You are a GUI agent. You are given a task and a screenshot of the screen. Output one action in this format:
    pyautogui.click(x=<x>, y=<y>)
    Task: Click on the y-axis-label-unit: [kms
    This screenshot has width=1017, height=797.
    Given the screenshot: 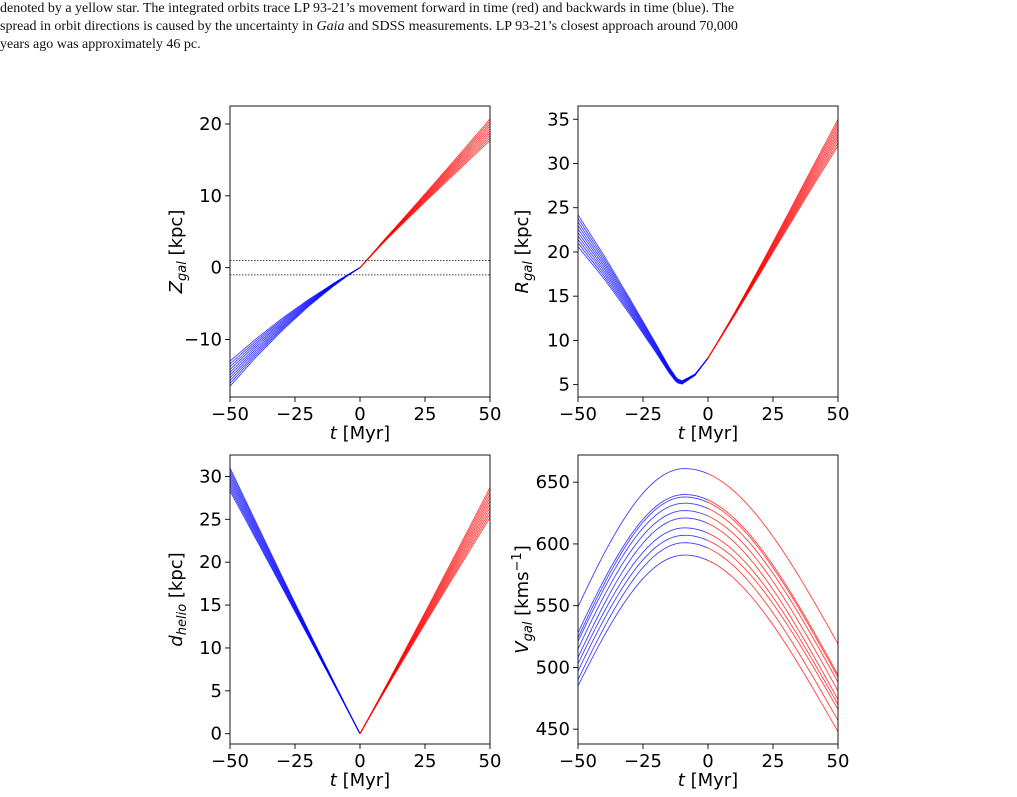 What is the action you would take?
    pyautogui.click(x=522, y=596)
    